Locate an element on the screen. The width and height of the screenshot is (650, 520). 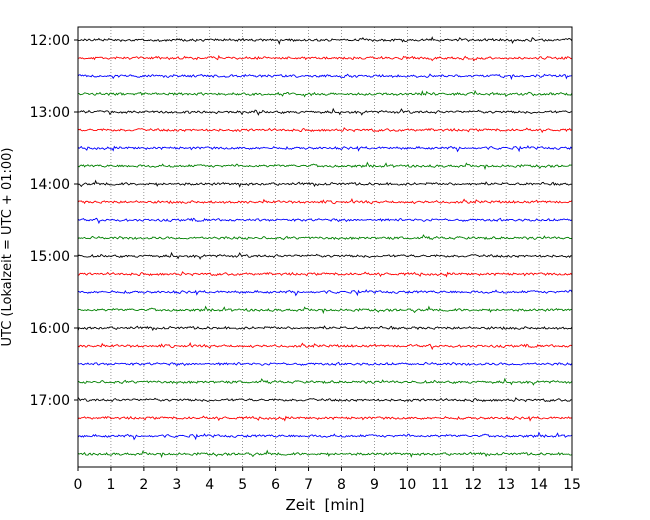
x-tick-label: 6 is located at coordinates (275, 485).